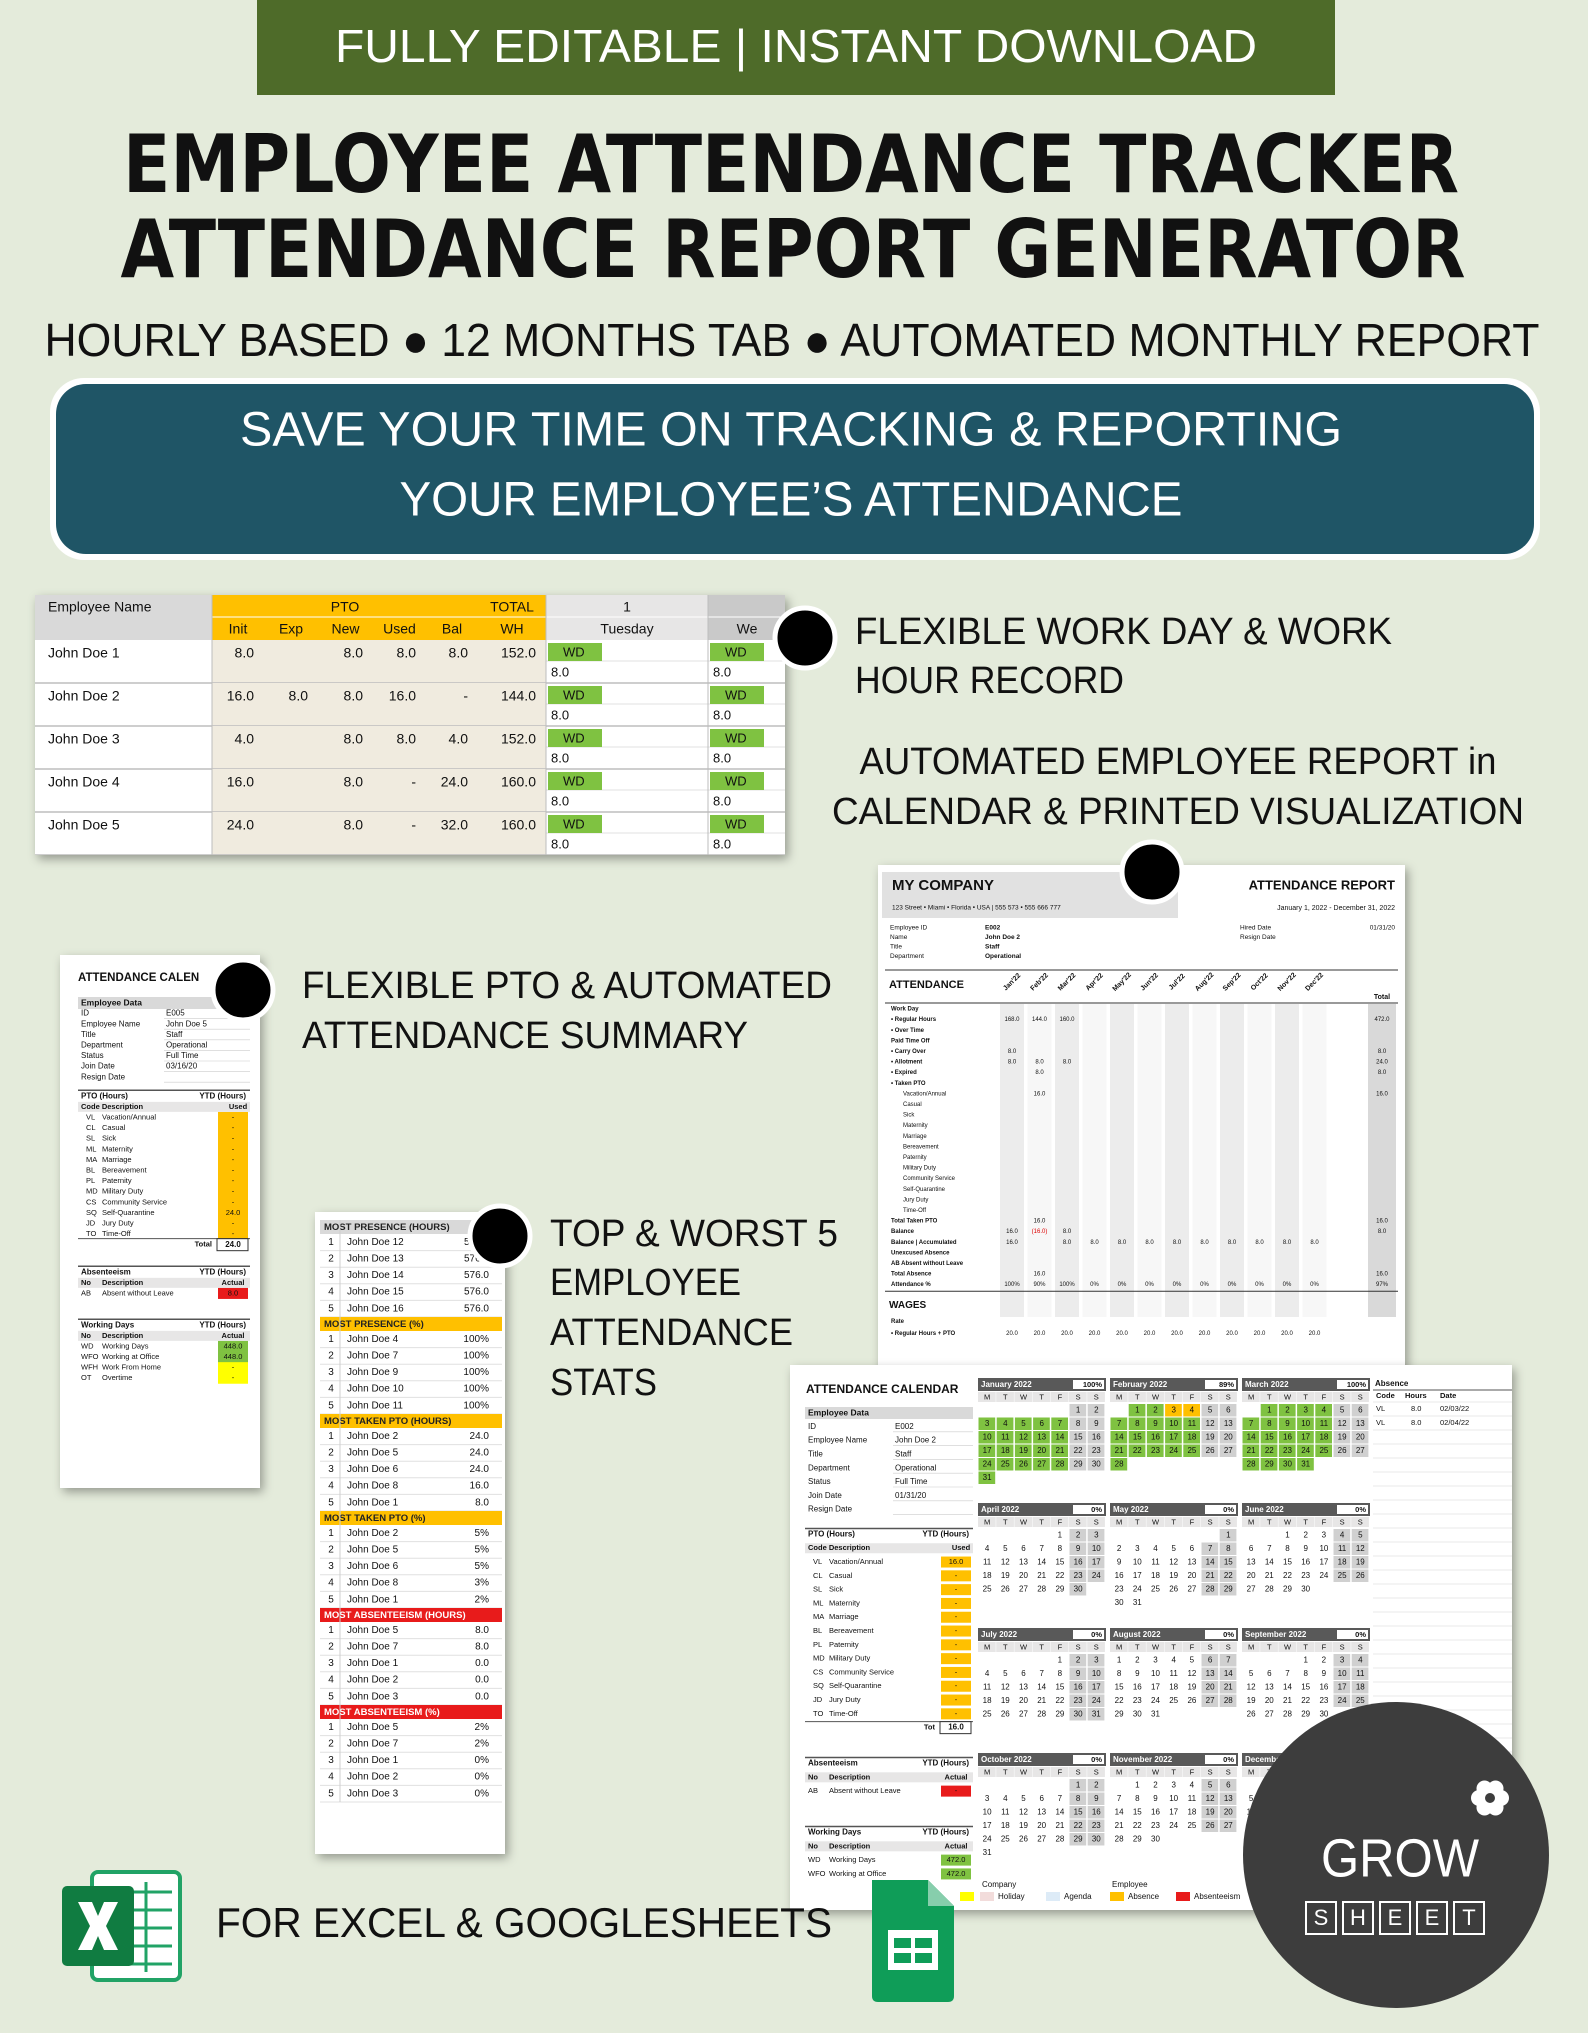 This screenshot has height=2033, width=1588. What do you see at coordinates (1251, 1798) in the screenshot?
I see `label: 5` at bounding box center [1251, 1798].